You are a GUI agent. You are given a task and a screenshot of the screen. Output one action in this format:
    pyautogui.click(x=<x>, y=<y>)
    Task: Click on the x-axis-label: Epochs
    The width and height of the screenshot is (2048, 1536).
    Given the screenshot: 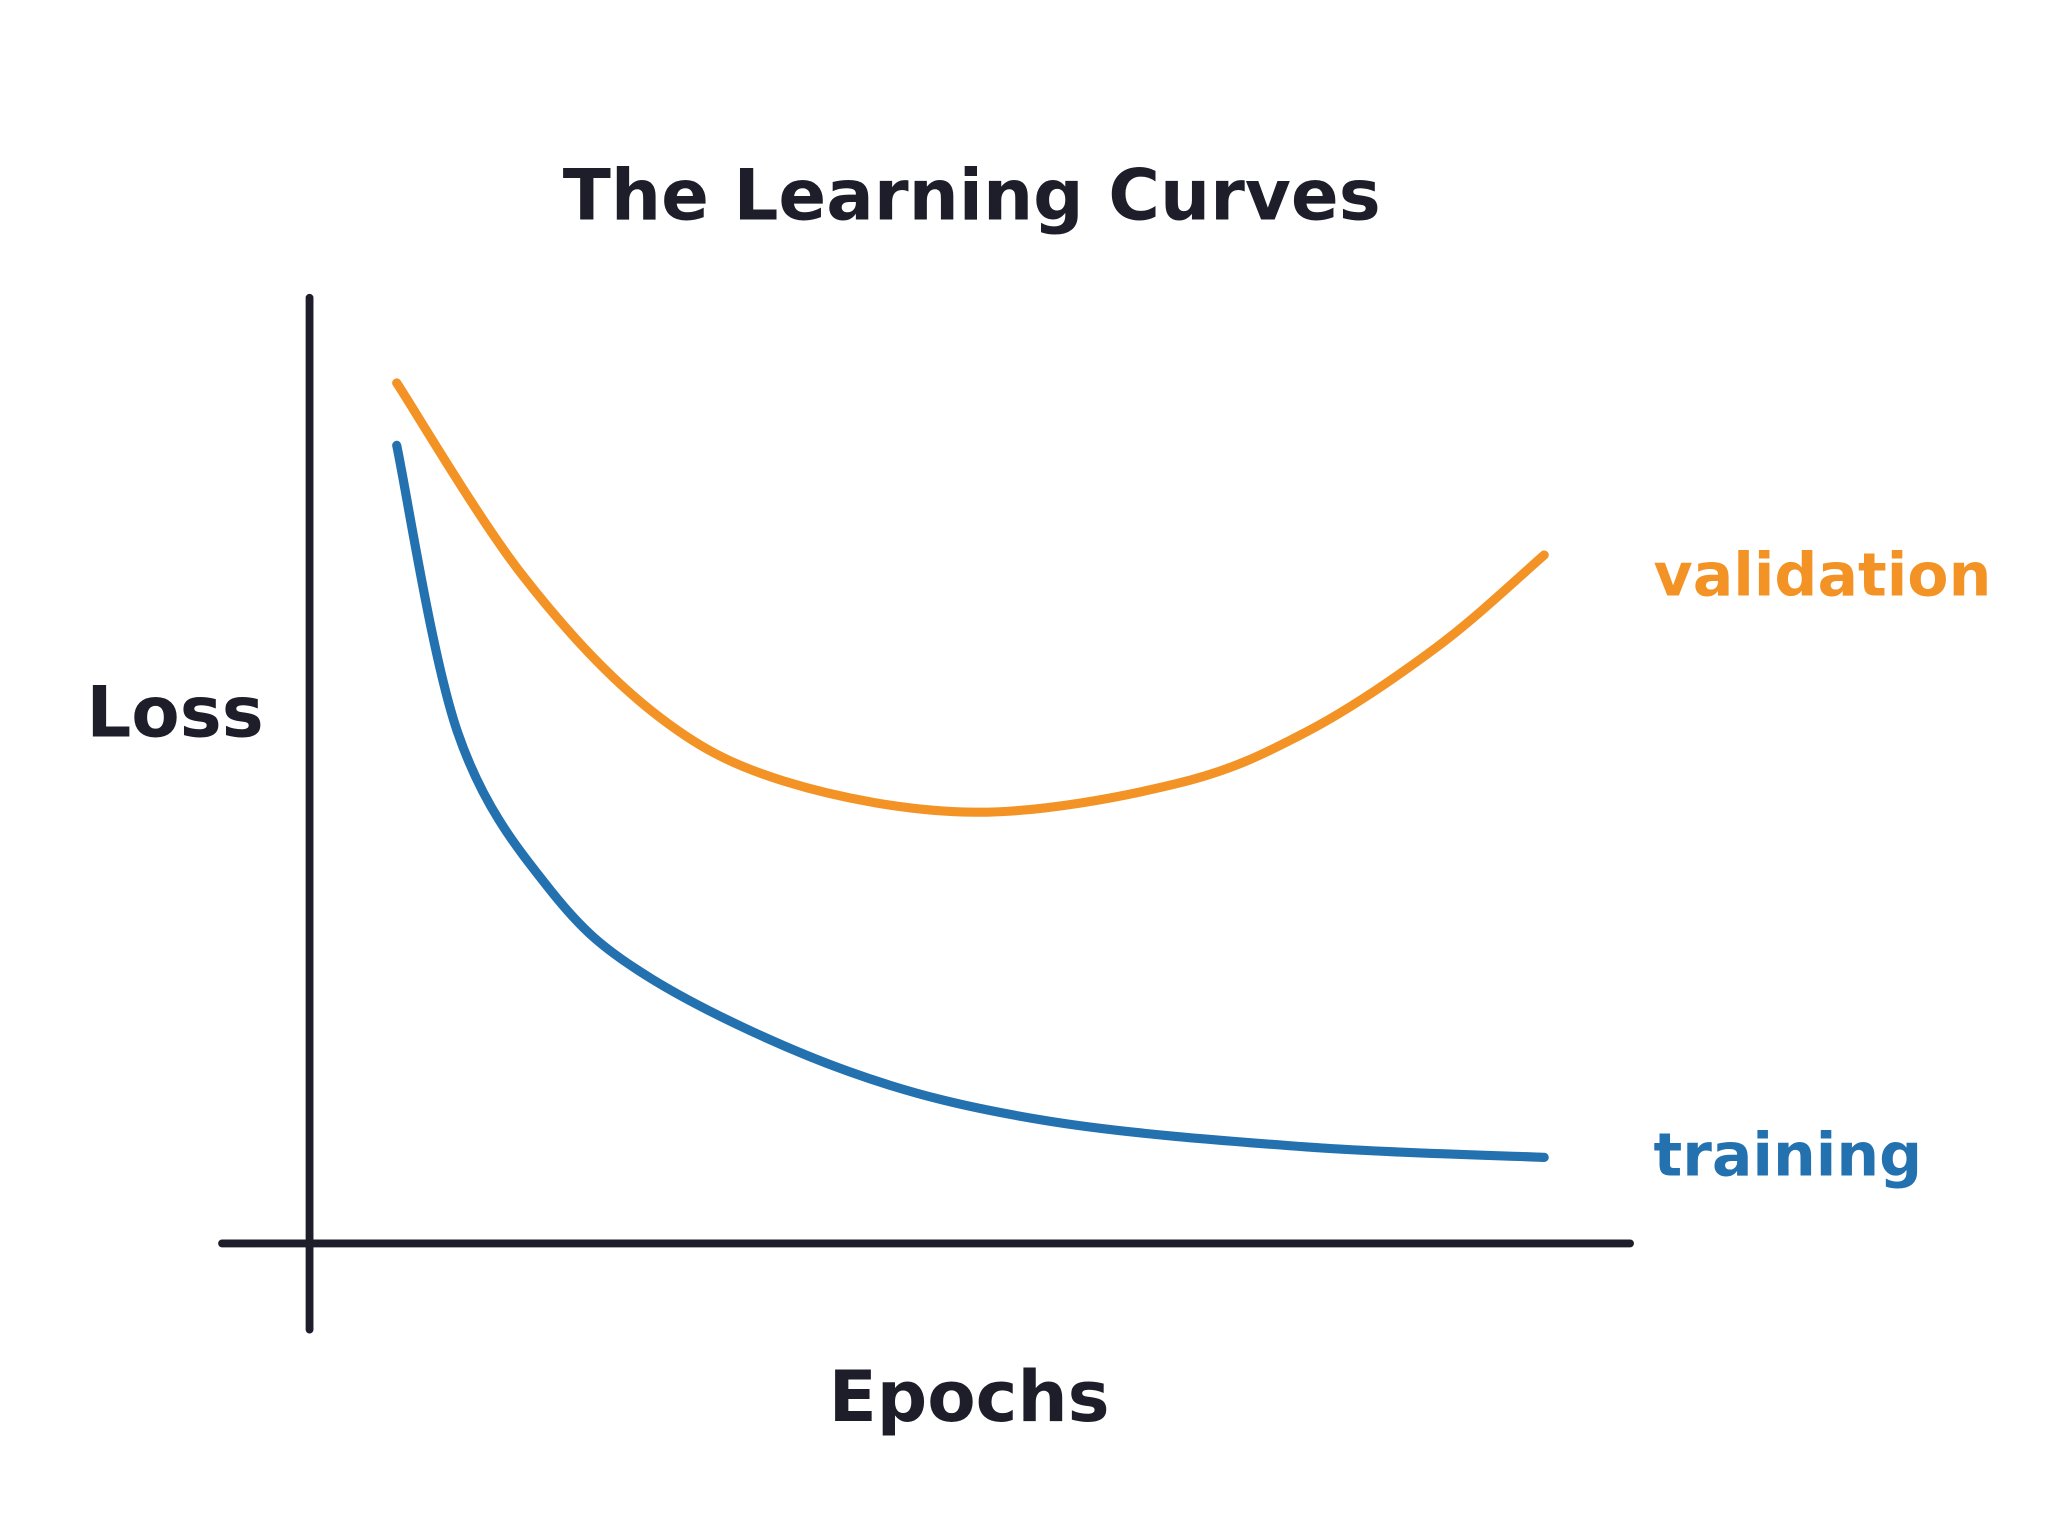 What is the action you would take?
    pyautogui.click(x=969, y=1397)
    